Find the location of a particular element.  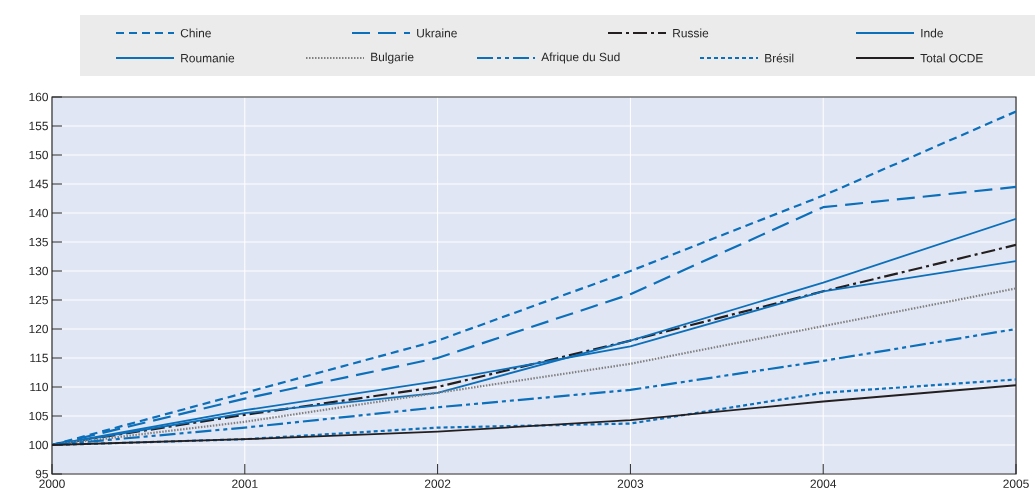

legend-label: Total OCDE is located at coordinates (951, 58).